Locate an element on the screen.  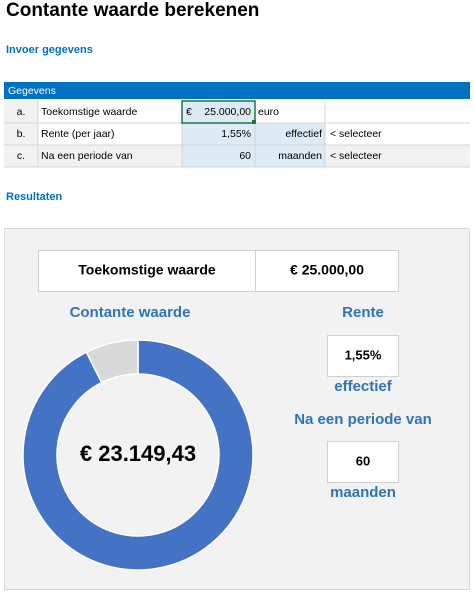
row-letter: c. is located at coordinates (21, 156).